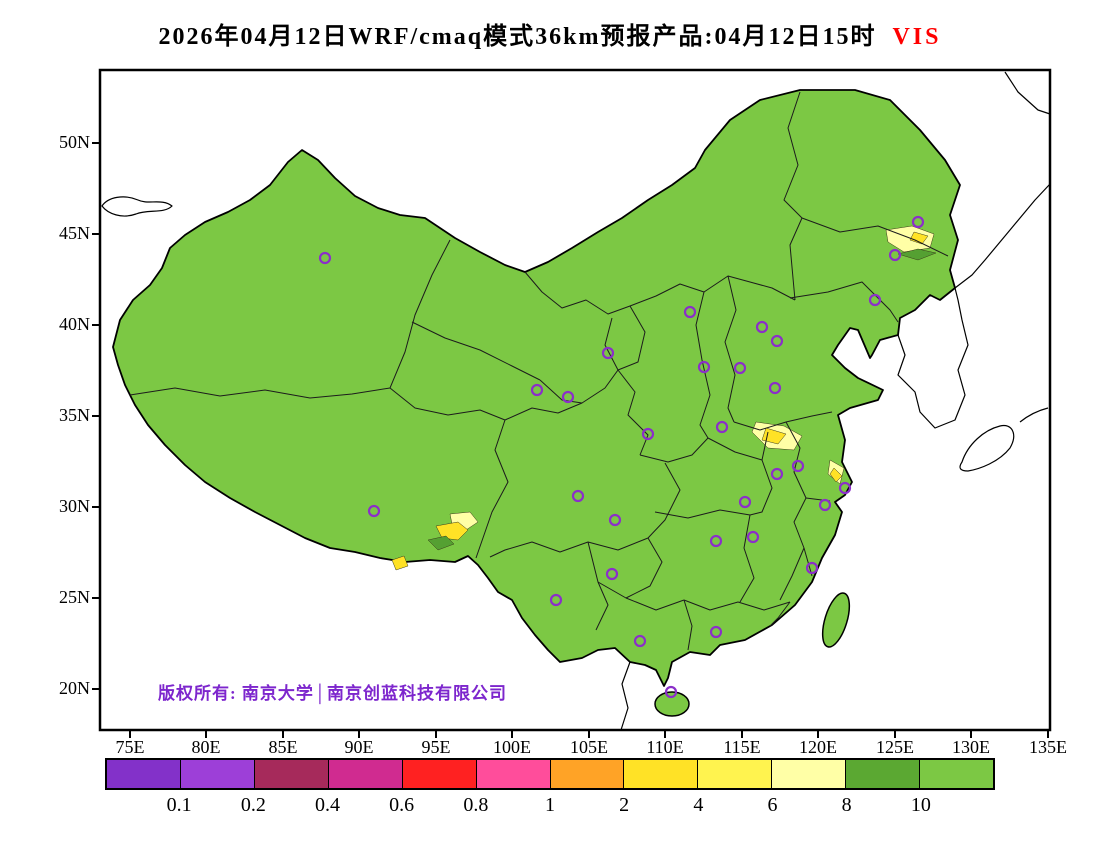 This screenshot has width=1100, height=850. What do you see at coordinates (1048, 747) in the screenshot?
I see `lon-label: 135E` at bounding box center [1048, 747].